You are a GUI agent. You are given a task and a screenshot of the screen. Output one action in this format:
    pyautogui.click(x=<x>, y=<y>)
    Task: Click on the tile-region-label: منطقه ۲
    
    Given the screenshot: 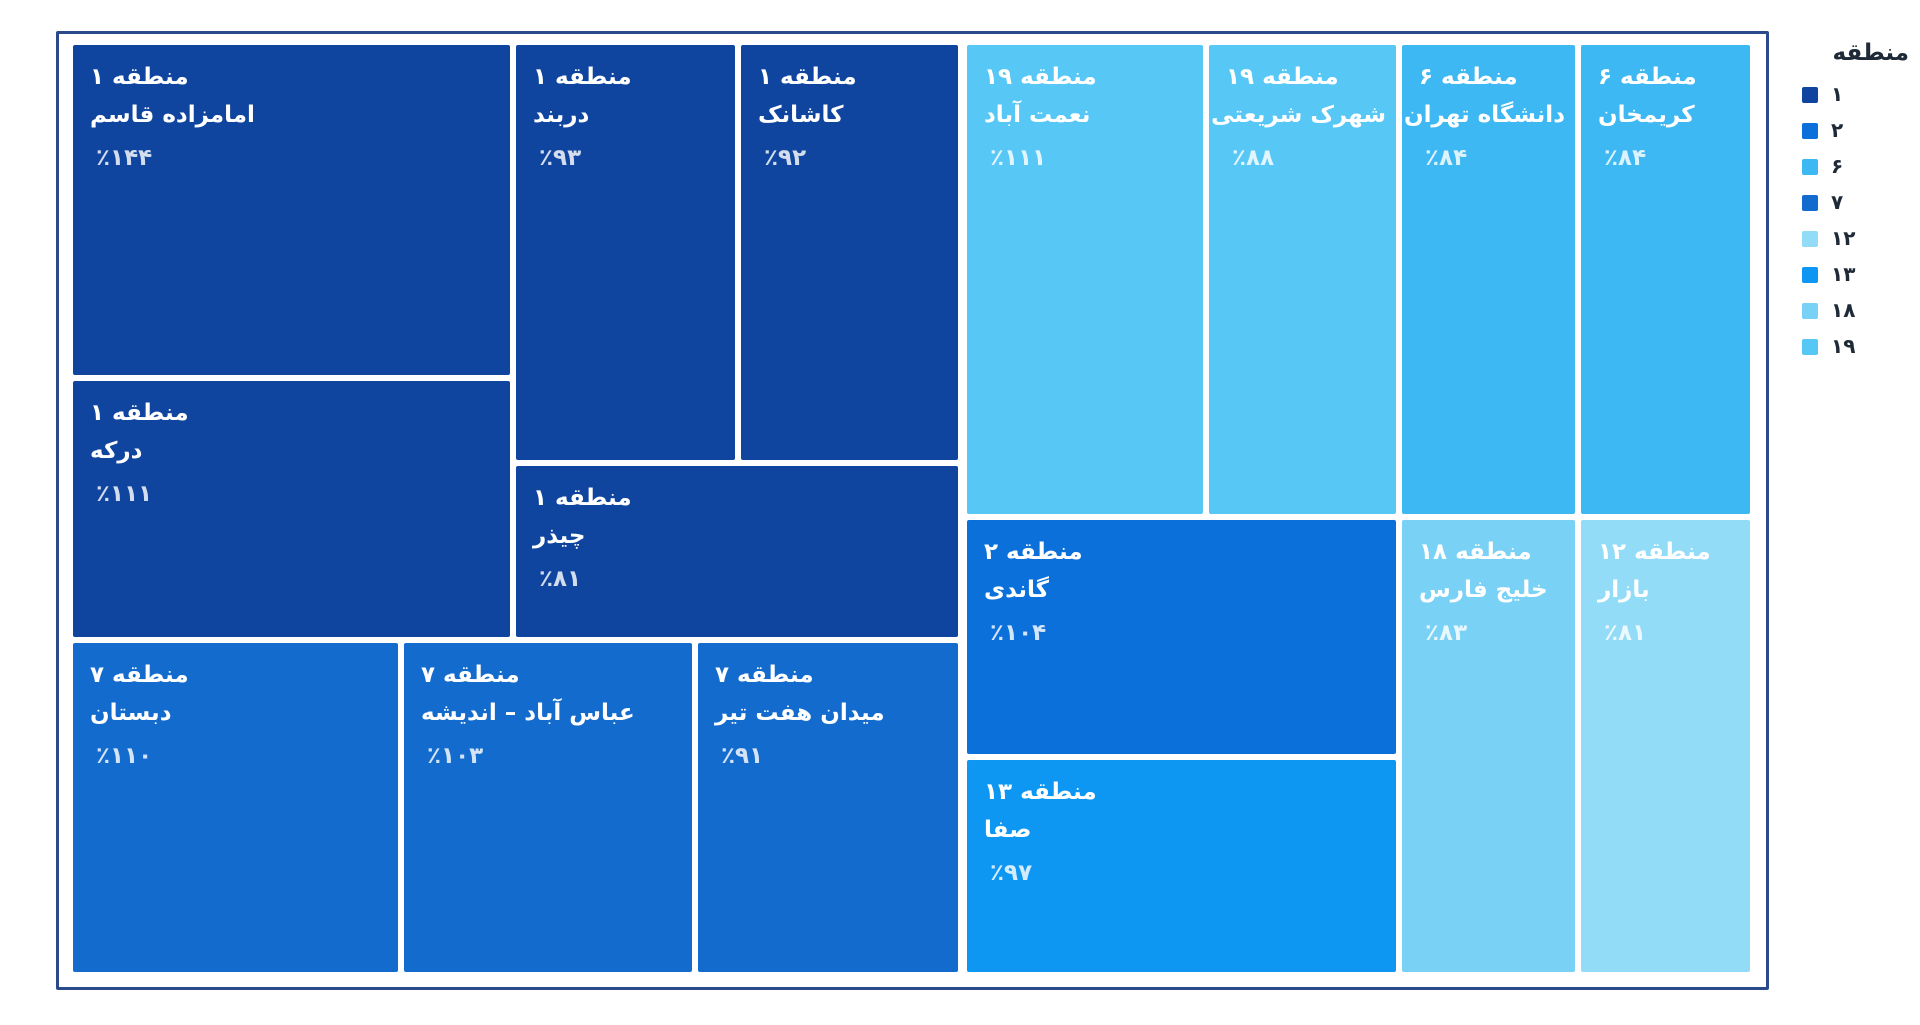 What is the action you would take?
    pyautogui.click(x=1033, y=552)
    